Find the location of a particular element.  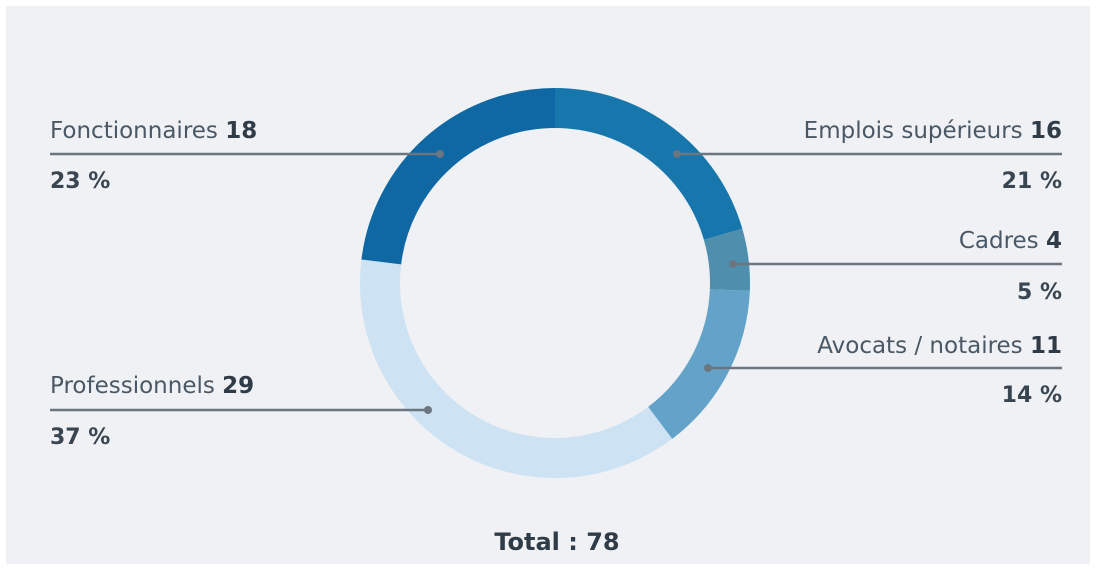

category-name: Cadres is located at coordinates (999, 241).